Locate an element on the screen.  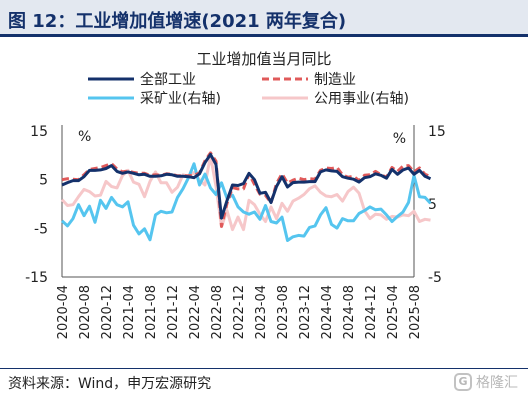
x-tick-label: 2022-04 is located at coordinates (195, 312).